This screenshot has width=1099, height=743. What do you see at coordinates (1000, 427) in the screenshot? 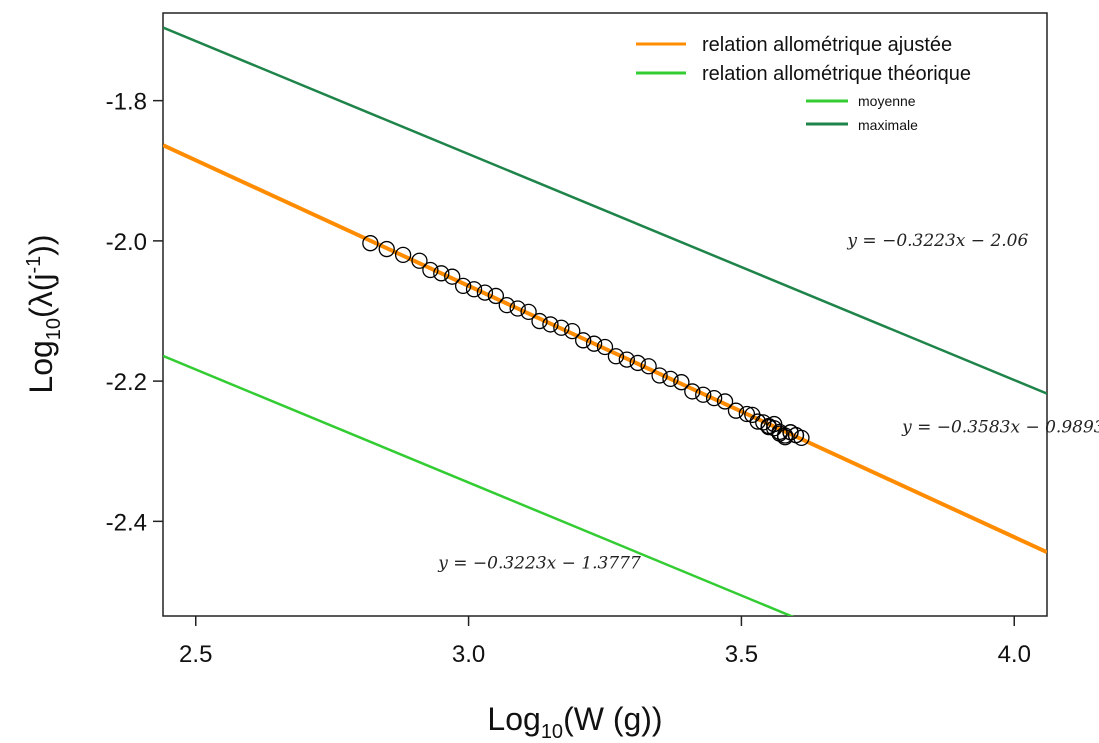
I see `equation-label-1: y = −0.3583x − 0.9893` at bounding box center [1000, 427].